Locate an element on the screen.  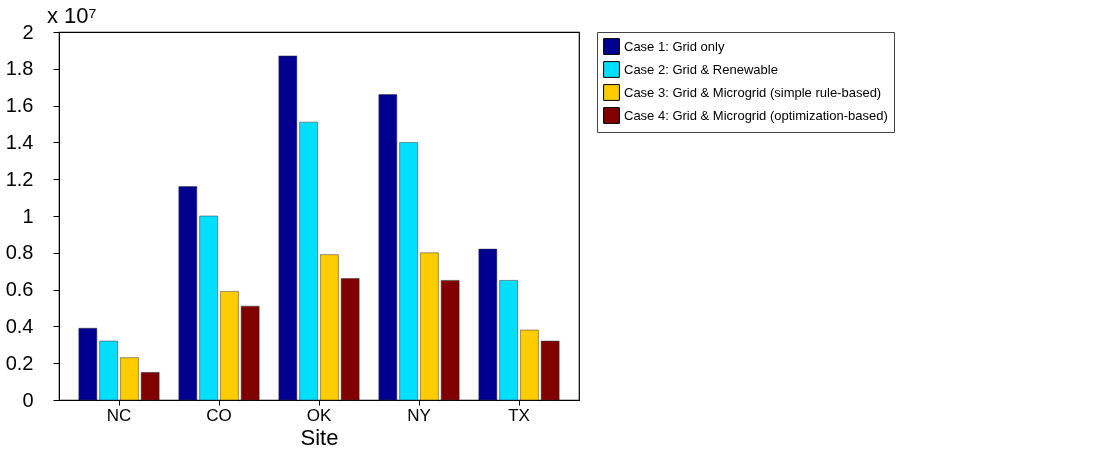
text: x 10⁷ is located at coordinates (72, 15).